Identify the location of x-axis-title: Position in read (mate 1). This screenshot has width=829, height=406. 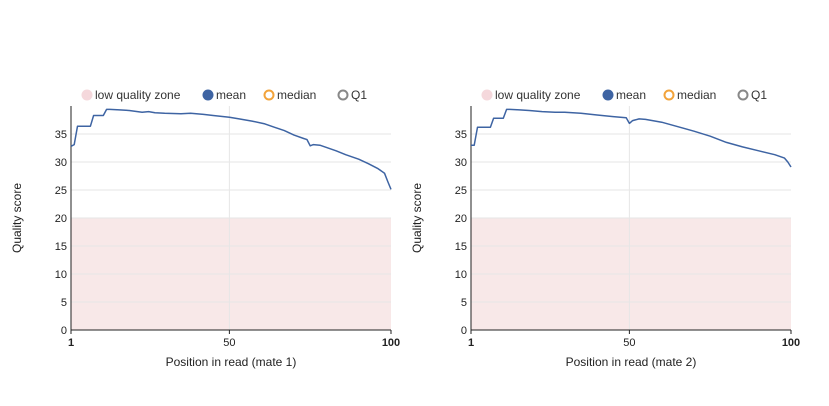
(231, 362).